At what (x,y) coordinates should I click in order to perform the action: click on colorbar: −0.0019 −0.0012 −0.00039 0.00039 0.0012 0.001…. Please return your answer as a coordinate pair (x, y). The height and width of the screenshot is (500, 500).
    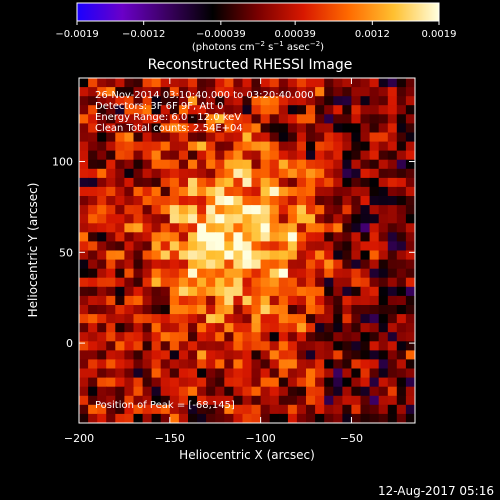
    Looking at the image, I should click on (256, 27).